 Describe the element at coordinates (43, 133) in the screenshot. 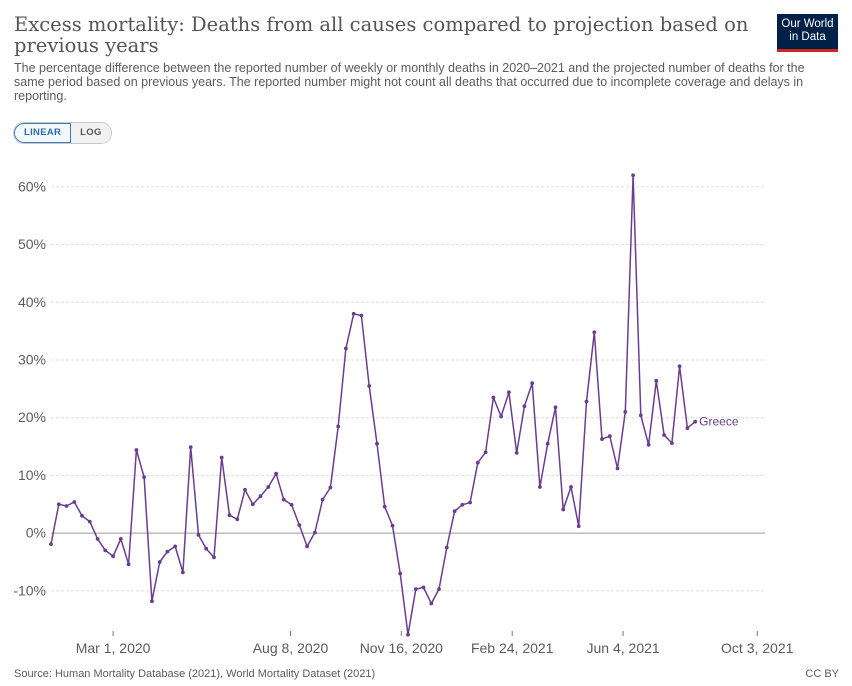

I see `linear-scale-button: LINEAR` at that location.